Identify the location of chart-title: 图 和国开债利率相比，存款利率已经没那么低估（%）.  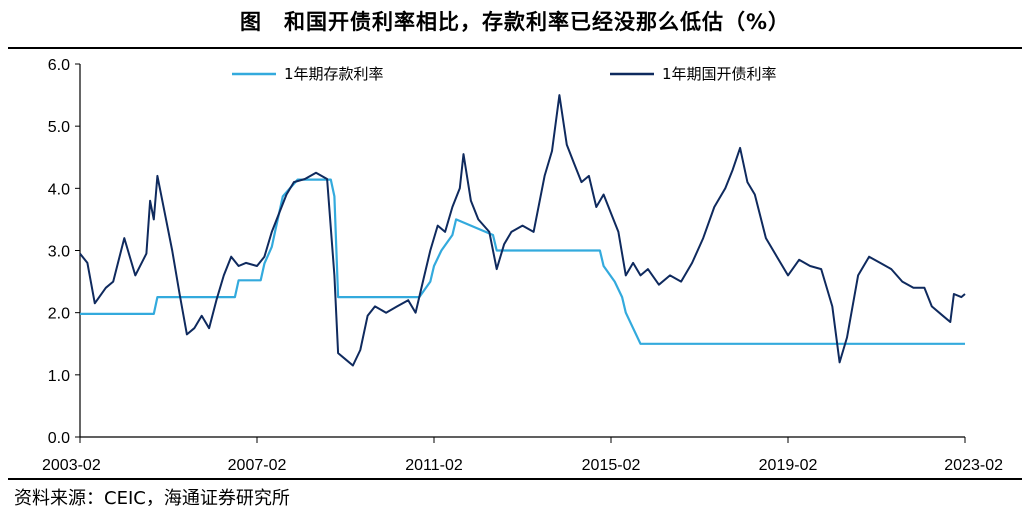
(515, 22).